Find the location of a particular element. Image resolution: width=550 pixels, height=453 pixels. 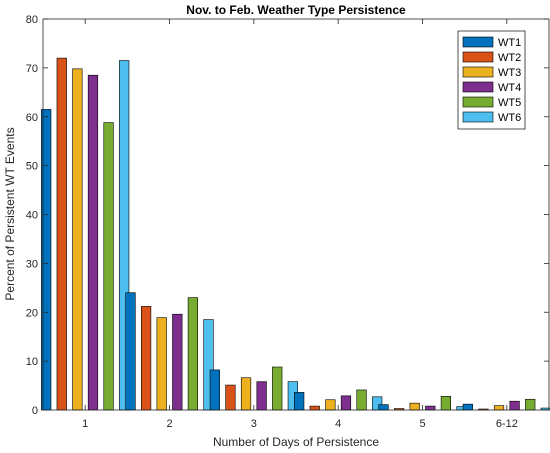

y-tick-label-20: 20 is located at coordinates (32, 313).